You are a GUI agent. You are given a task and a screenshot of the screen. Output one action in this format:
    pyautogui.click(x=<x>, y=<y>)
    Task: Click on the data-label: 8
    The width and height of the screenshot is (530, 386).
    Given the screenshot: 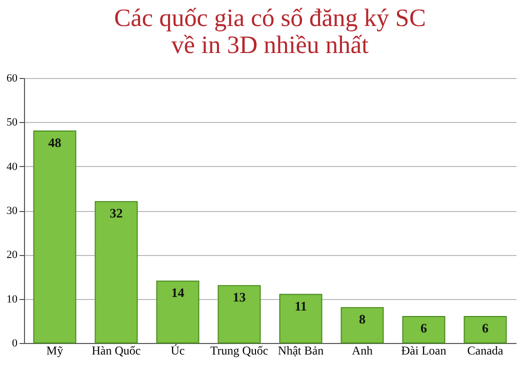 What is the action you would take?
    pyautogui.click(x=362, y=319)
    